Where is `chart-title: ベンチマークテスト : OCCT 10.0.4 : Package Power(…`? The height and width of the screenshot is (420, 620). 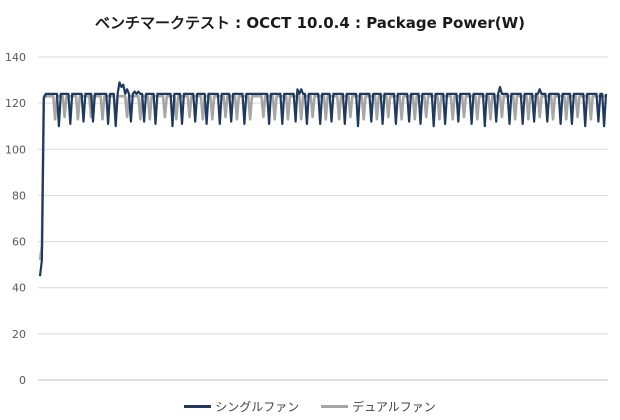
chart-title: ベンチマークテスト : OCCT 10.0.4 : Package Power(… is located at coordinates (310, 23).